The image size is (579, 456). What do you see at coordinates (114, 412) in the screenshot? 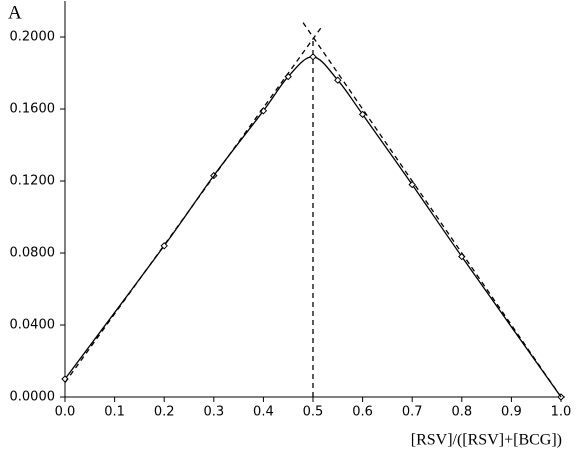
I see `x-tick-label: 0.1` at bounding box center [114, 412].